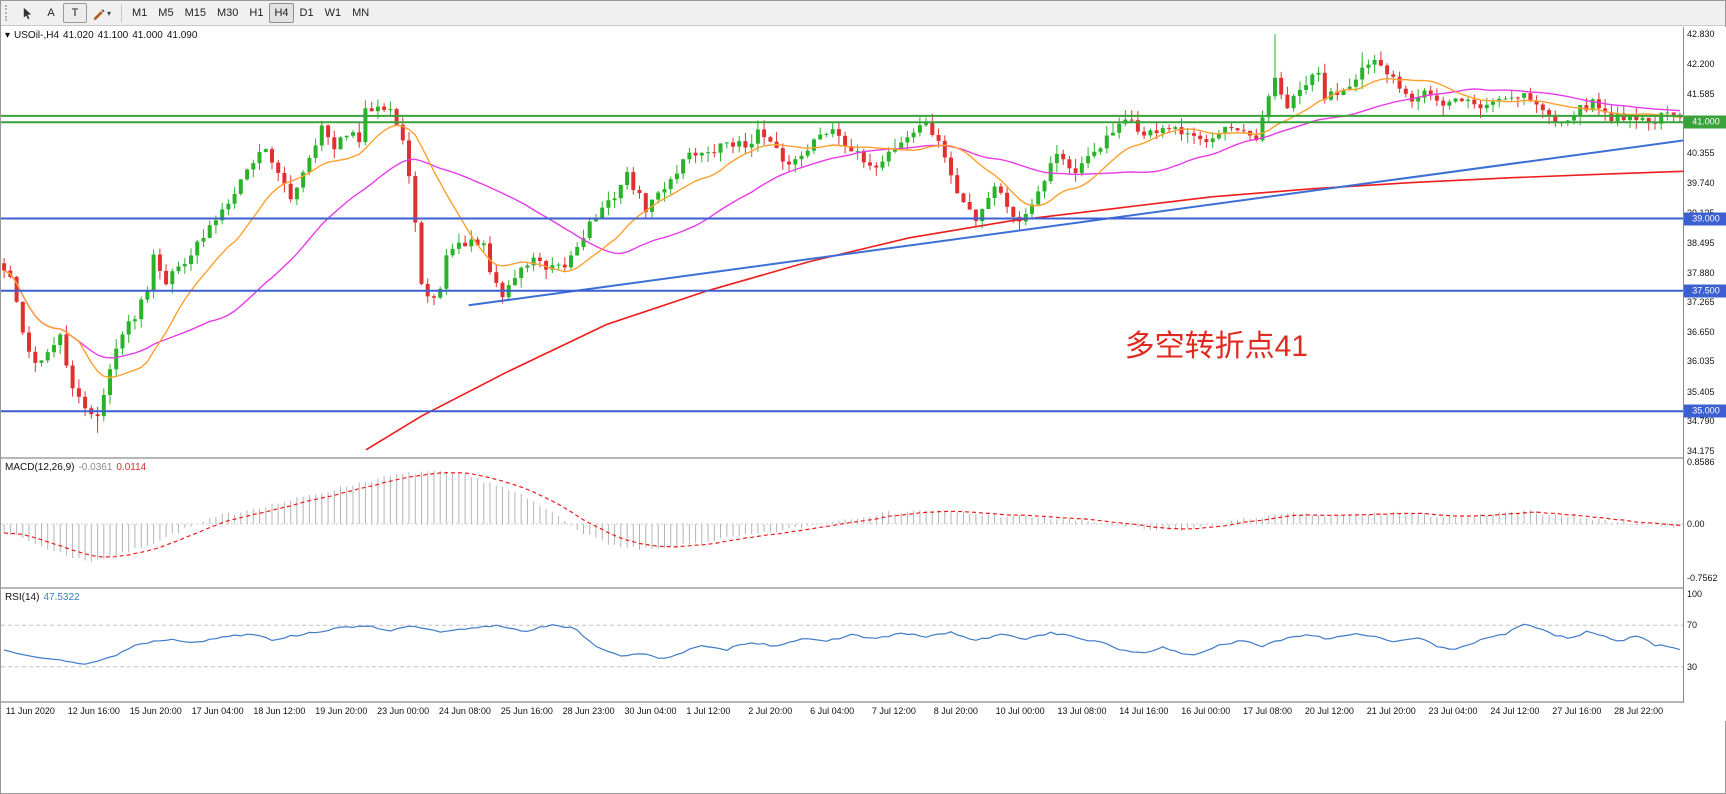 The height and width of the screenshot is (794, 1726). What do you see at coordinates (1701, 94) in the screenshot?
I see `price-tick: 41.585` at bounding box center [1701, 94].